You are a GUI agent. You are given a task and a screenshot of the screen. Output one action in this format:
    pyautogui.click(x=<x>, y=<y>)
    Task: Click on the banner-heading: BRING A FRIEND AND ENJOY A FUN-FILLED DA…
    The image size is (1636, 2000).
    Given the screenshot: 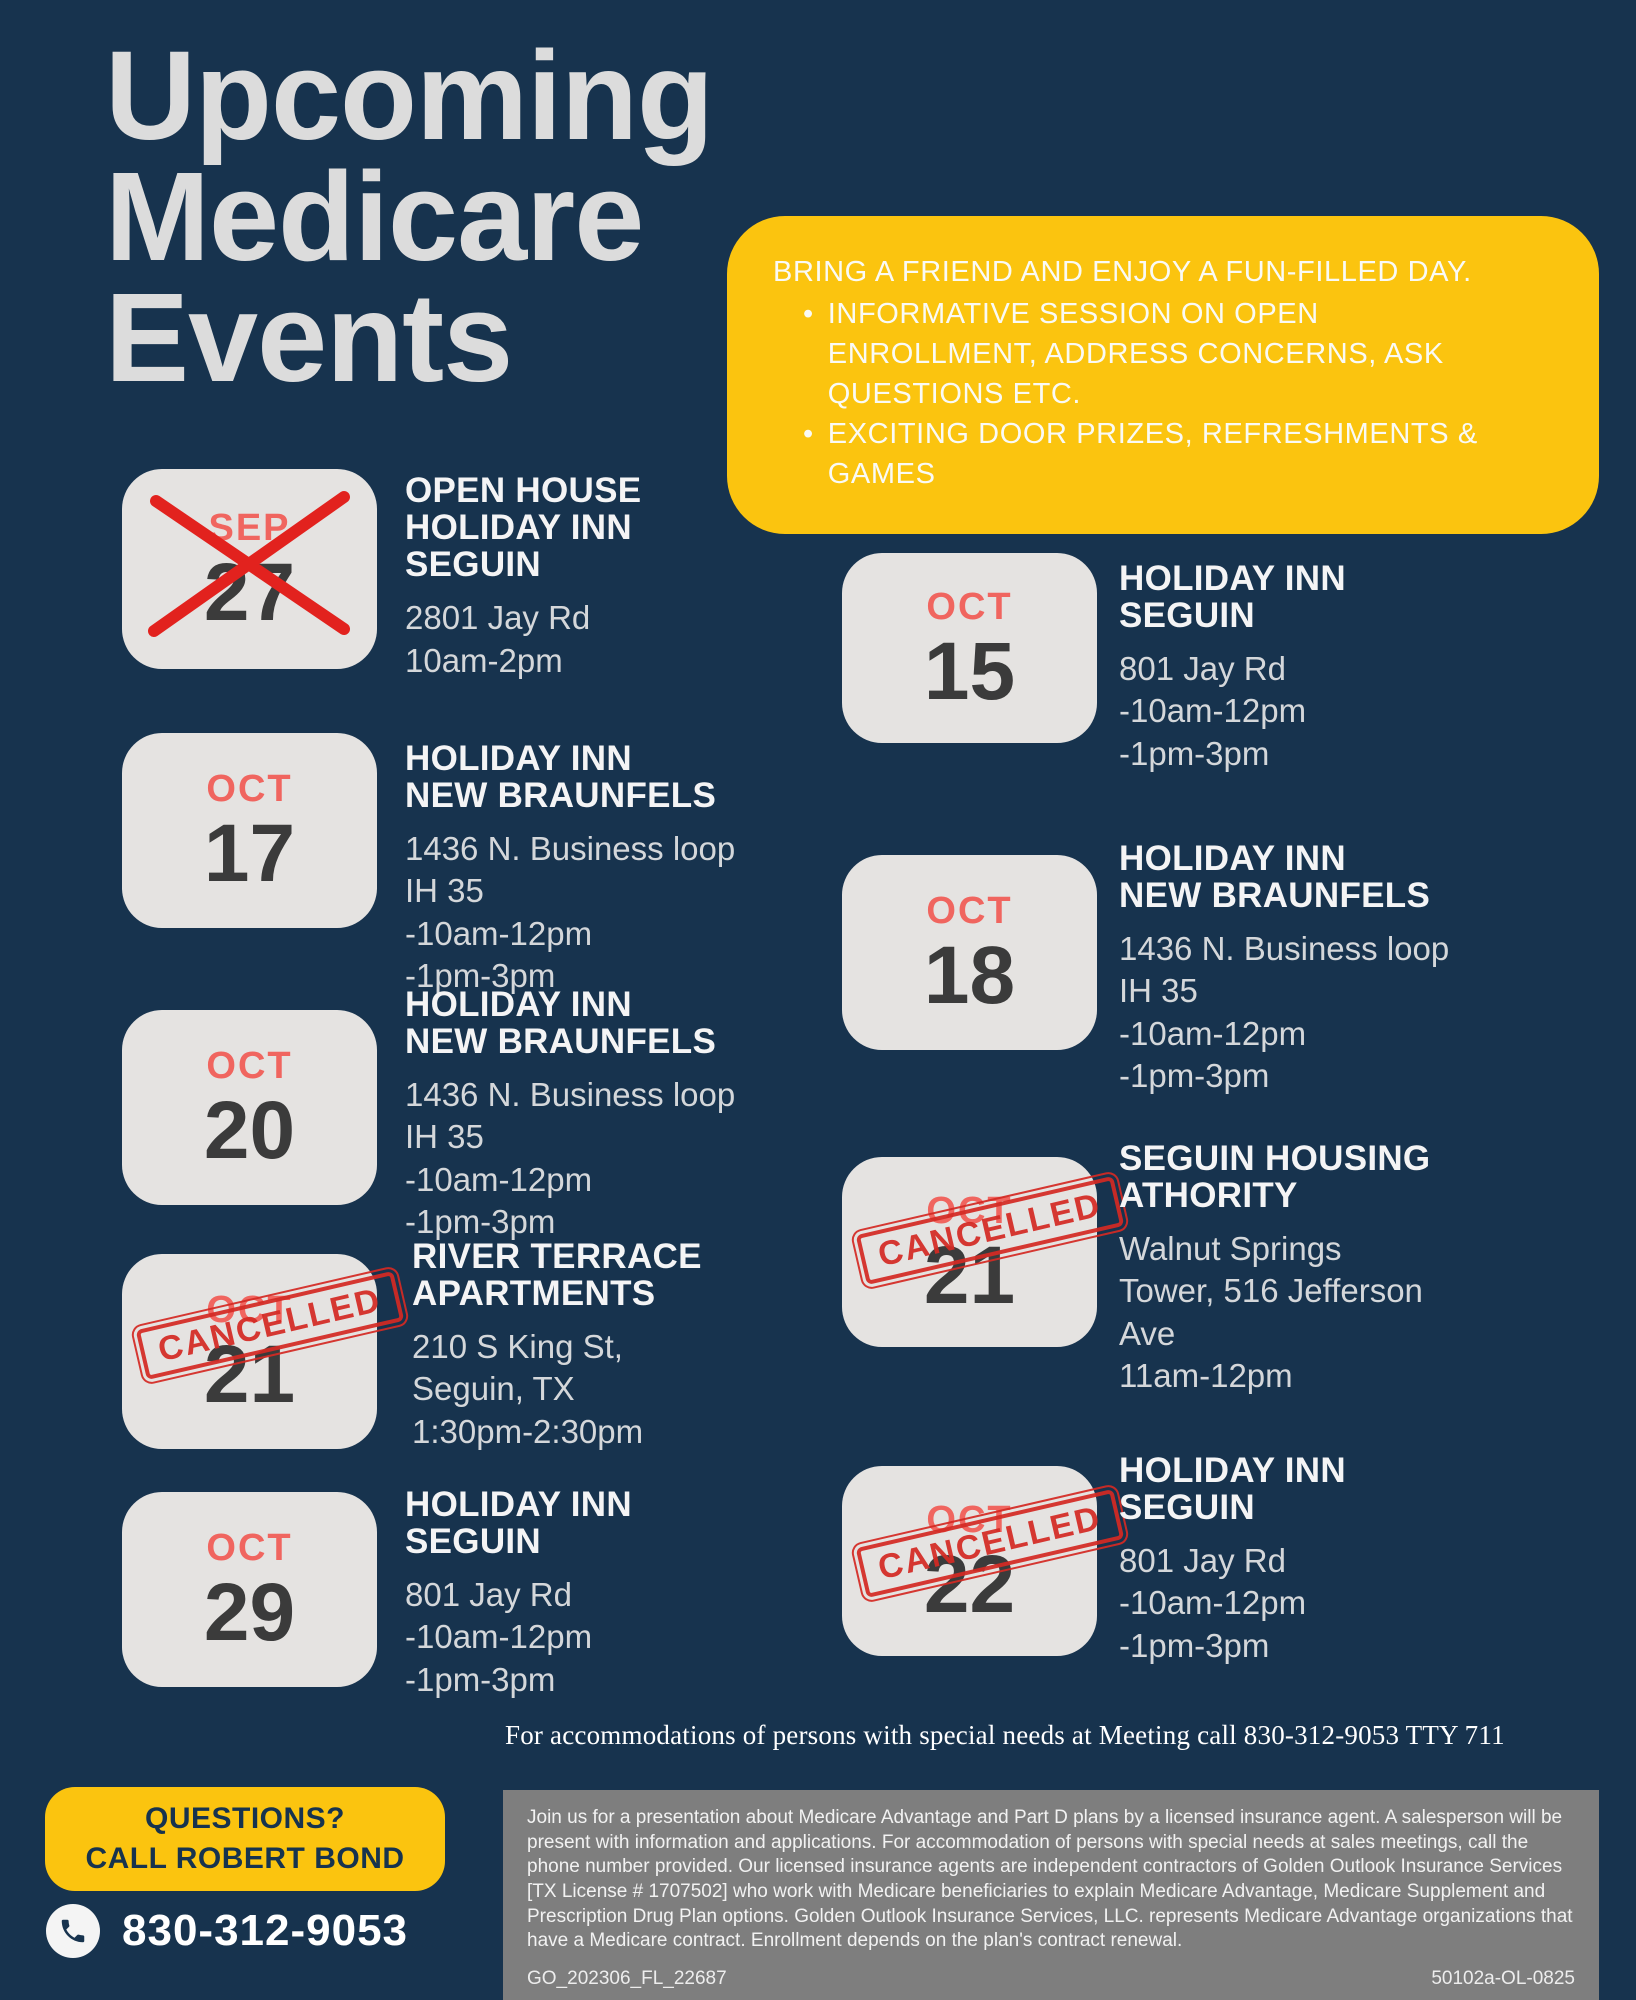 What is the action you would take?
    pyautogui.click(x=1122, y=272)
    